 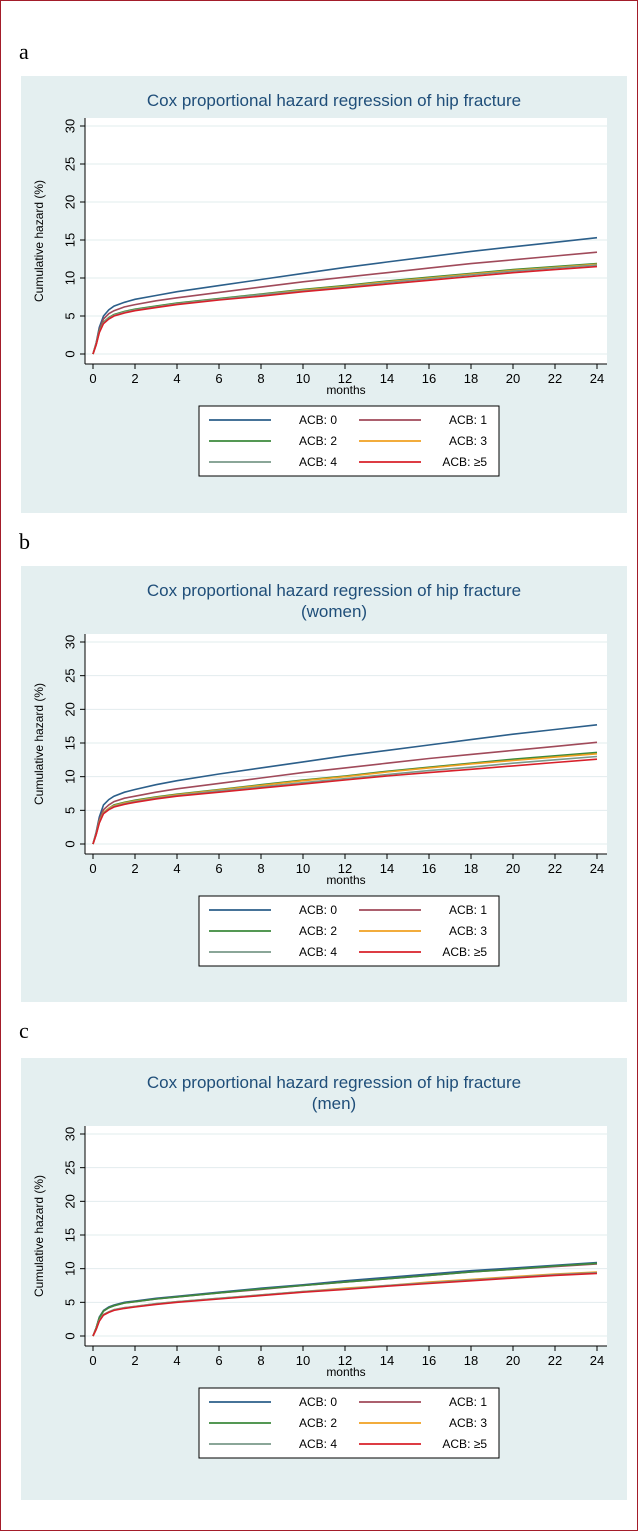 I want to click on panel-letter-b: b, so click(x=24, y=541).